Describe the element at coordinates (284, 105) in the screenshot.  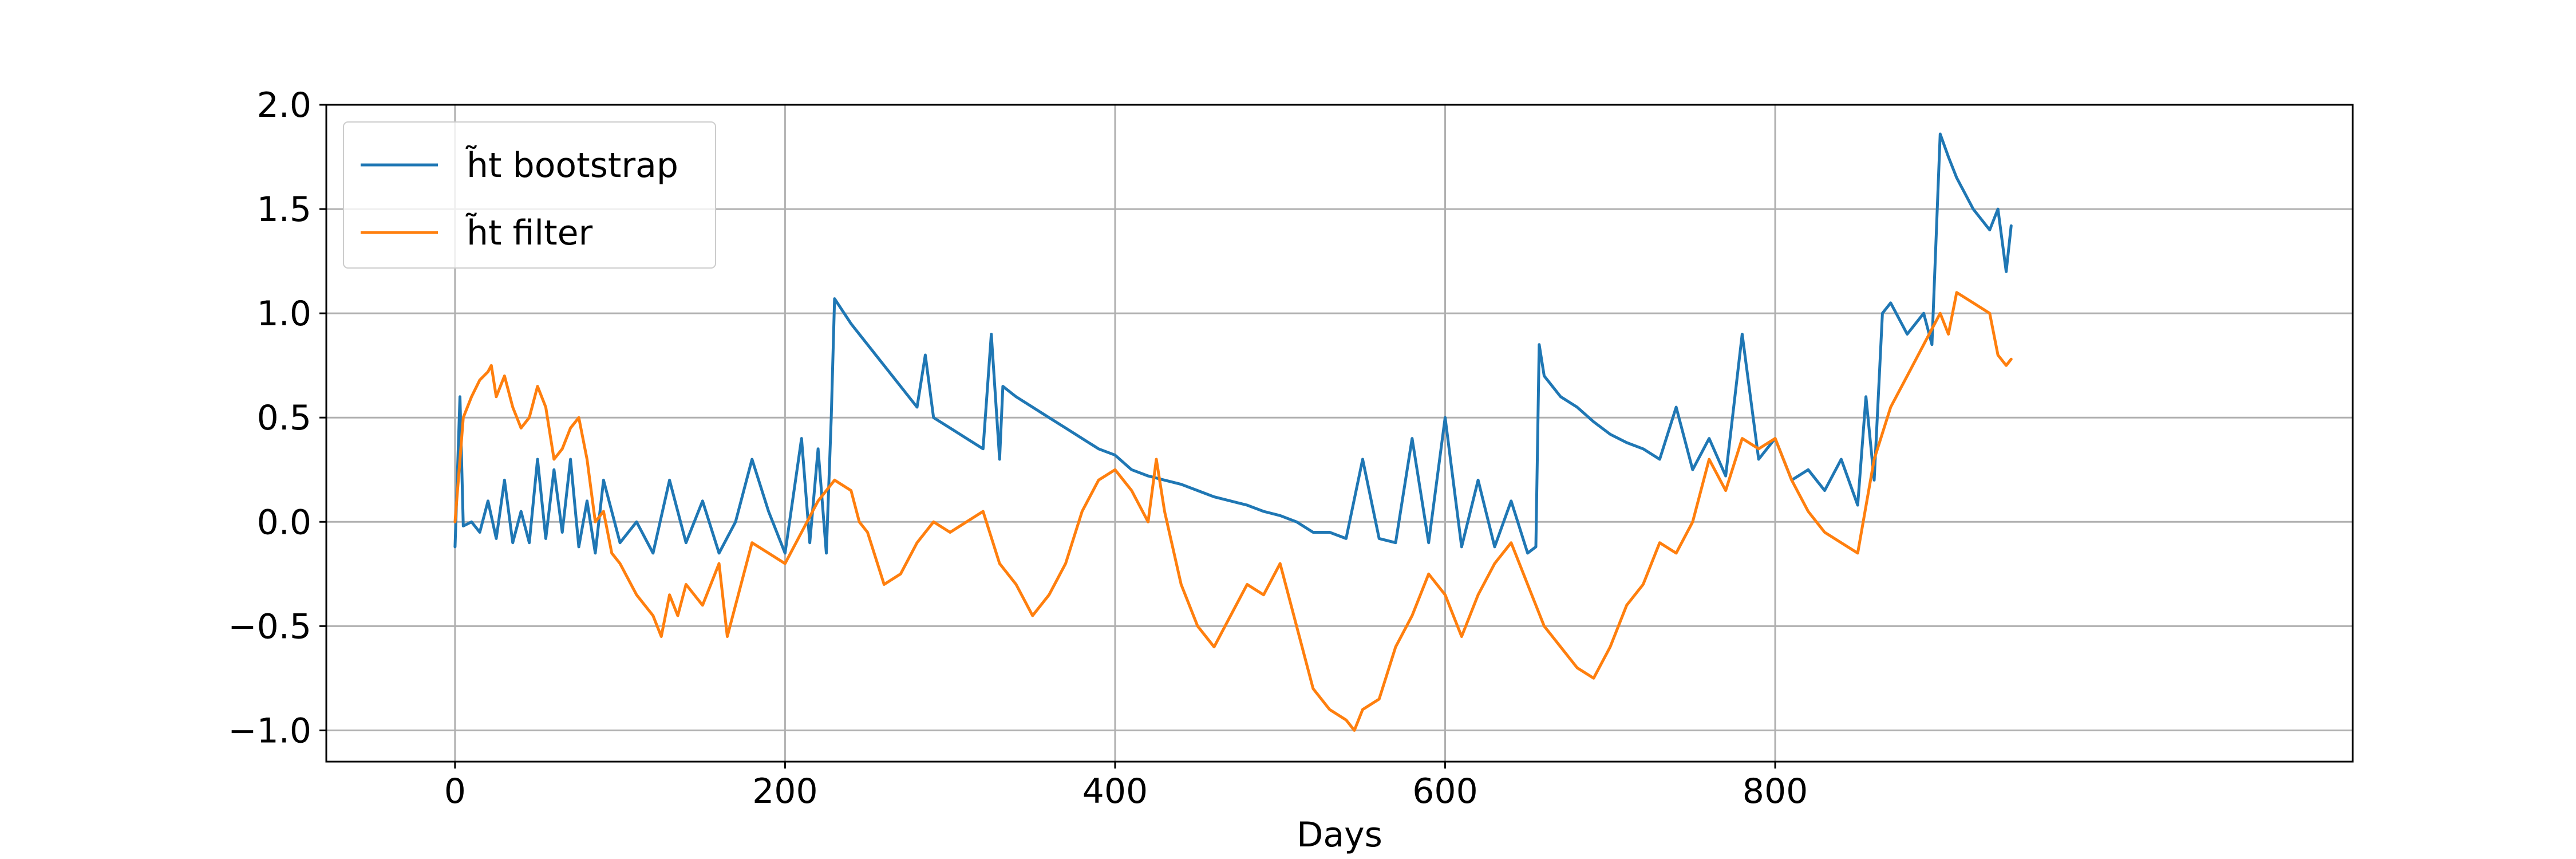
I see `y-tick-label: 2.0` at that location.